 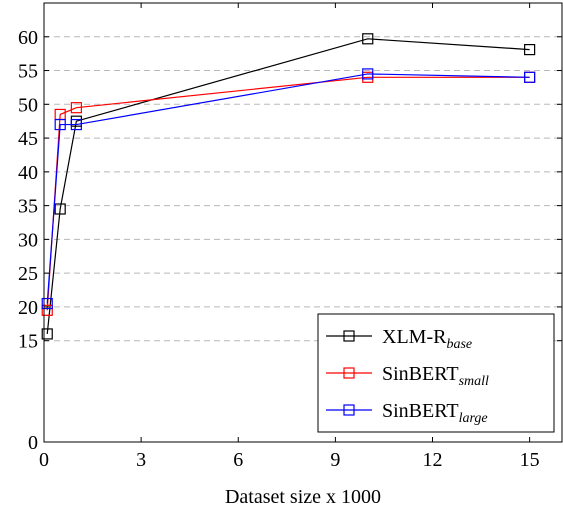 I want to click on y-tick-label: 20, so click(x=28, y=308).